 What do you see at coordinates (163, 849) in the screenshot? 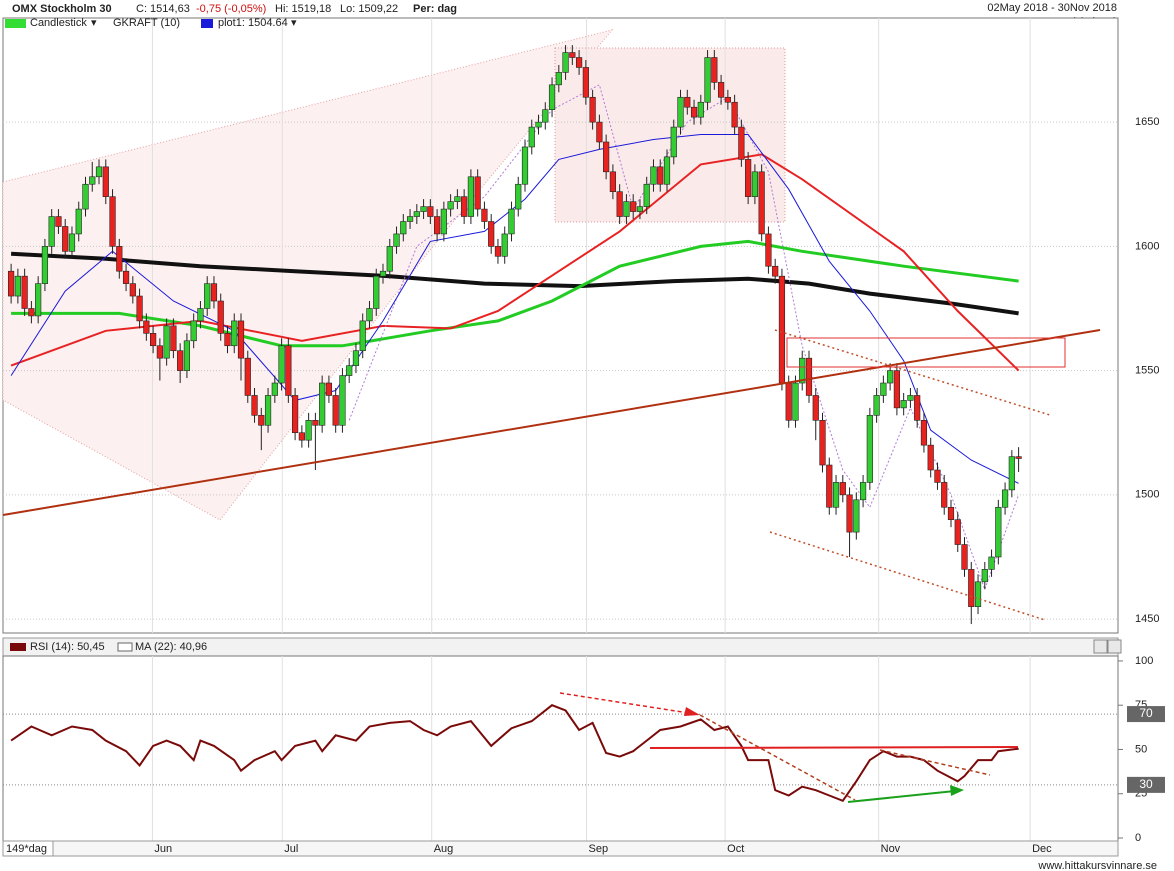
I see `x-tick-label: Jun` at bounding box center [163, 849].